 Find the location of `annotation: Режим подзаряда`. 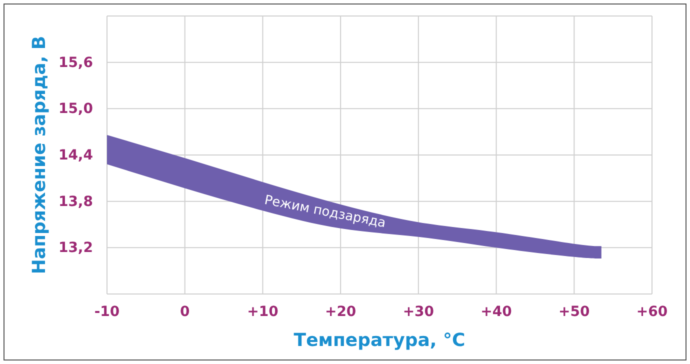

annotation: Режим подзаряда is located at coordinates (325, 212).